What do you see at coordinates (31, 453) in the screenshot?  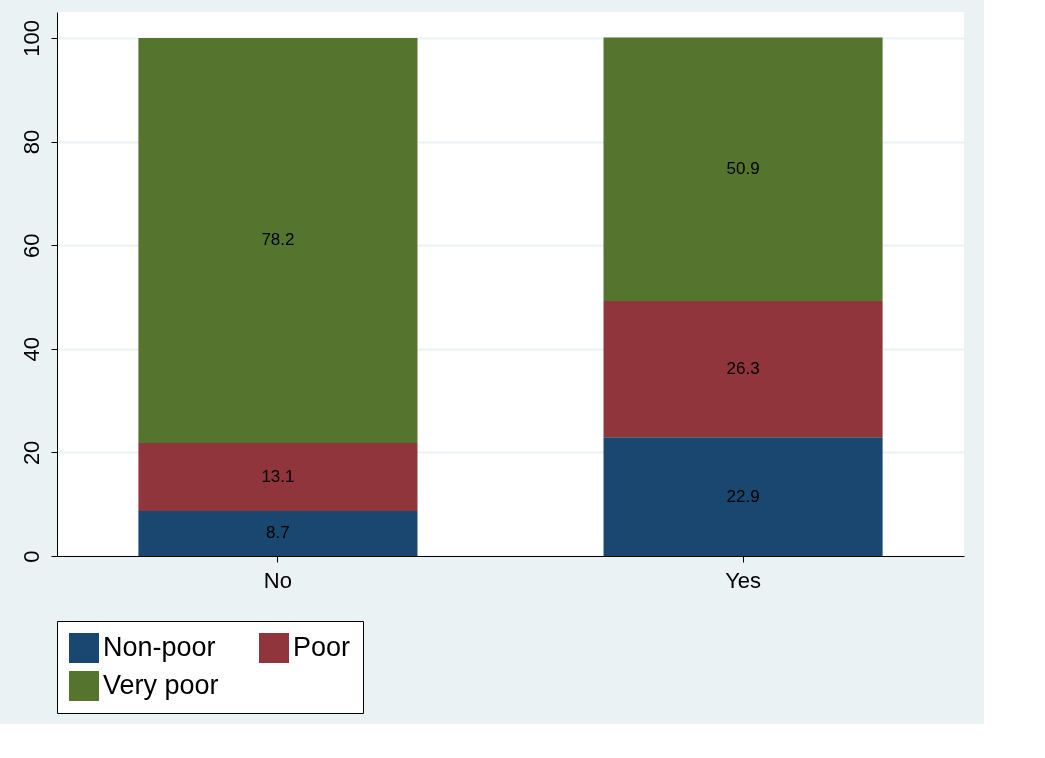 I see `y-tick-label: 20` at bounding box center [31, 453].